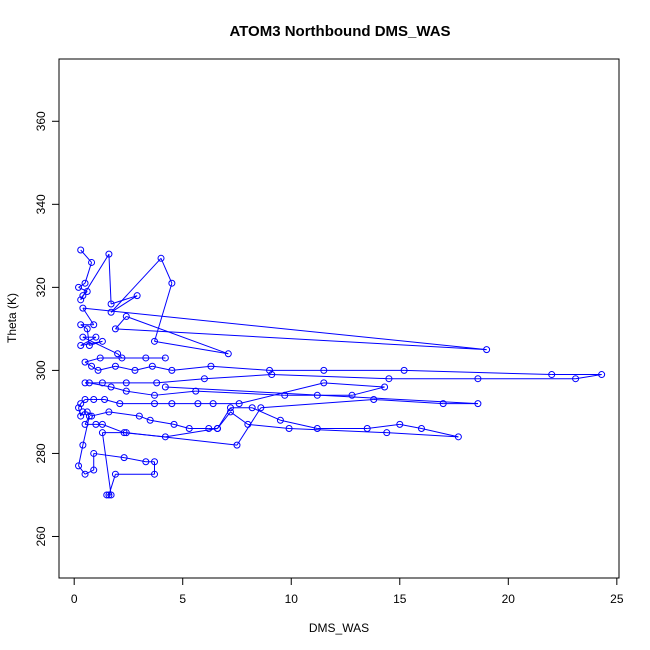 The image size is (650, 650). I want to click on x-tick-label: 15, so click(400, 599).